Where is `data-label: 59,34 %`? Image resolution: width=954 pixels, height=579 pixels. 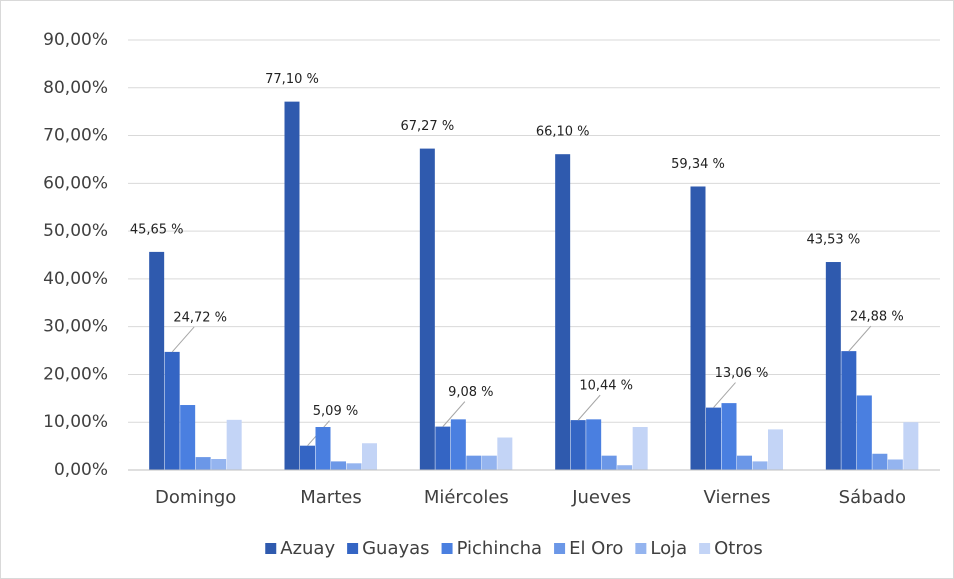 data-label: 59,34 % is located at coordinates (698, 164).